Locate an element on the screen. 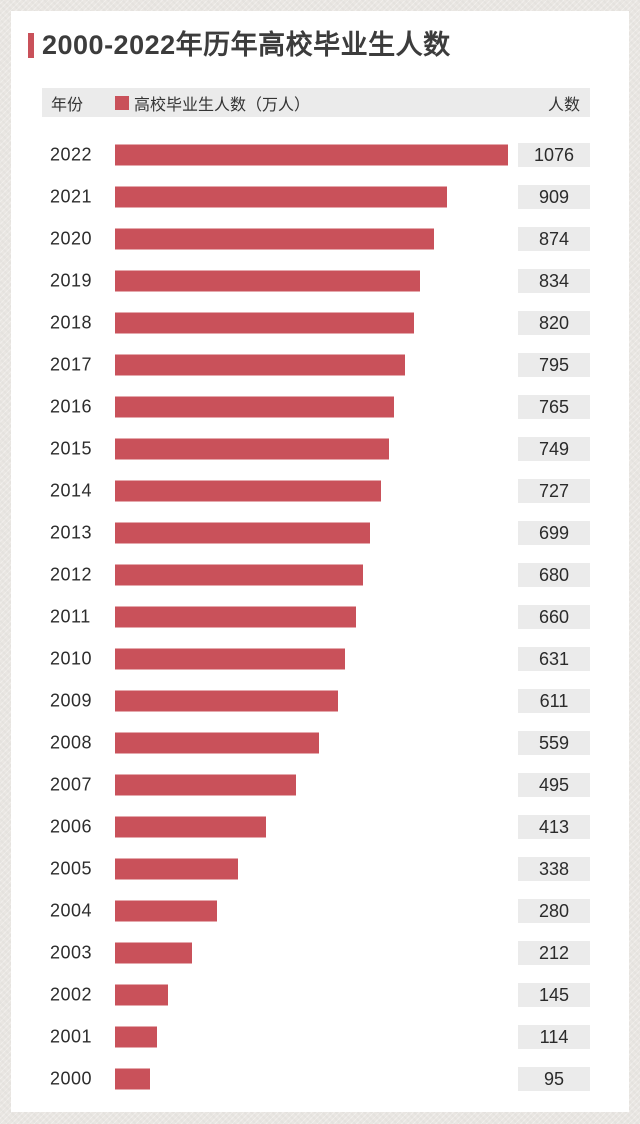 The width and height of the screenshot is (640, 1124). value-badge: 909 is located at coordinates (554, 197).